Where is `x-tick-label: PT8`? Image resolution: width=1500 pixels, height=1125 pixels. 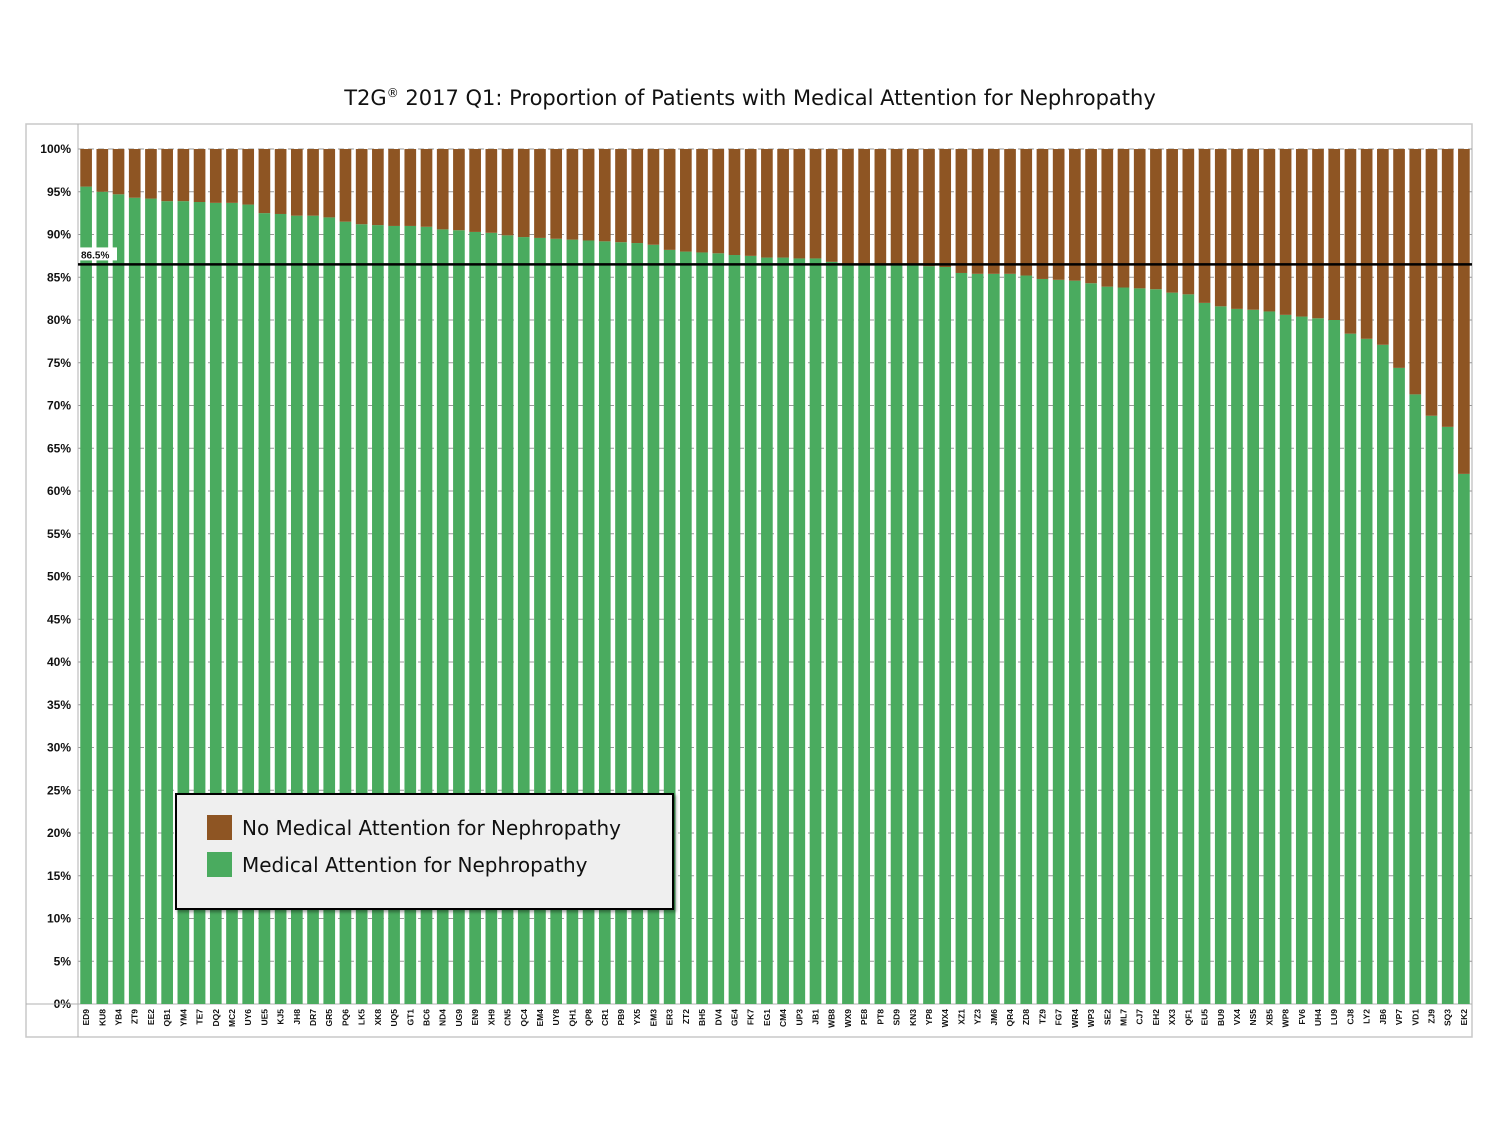
x-tick-label: PT8 is located at coordinates (880, 1017).